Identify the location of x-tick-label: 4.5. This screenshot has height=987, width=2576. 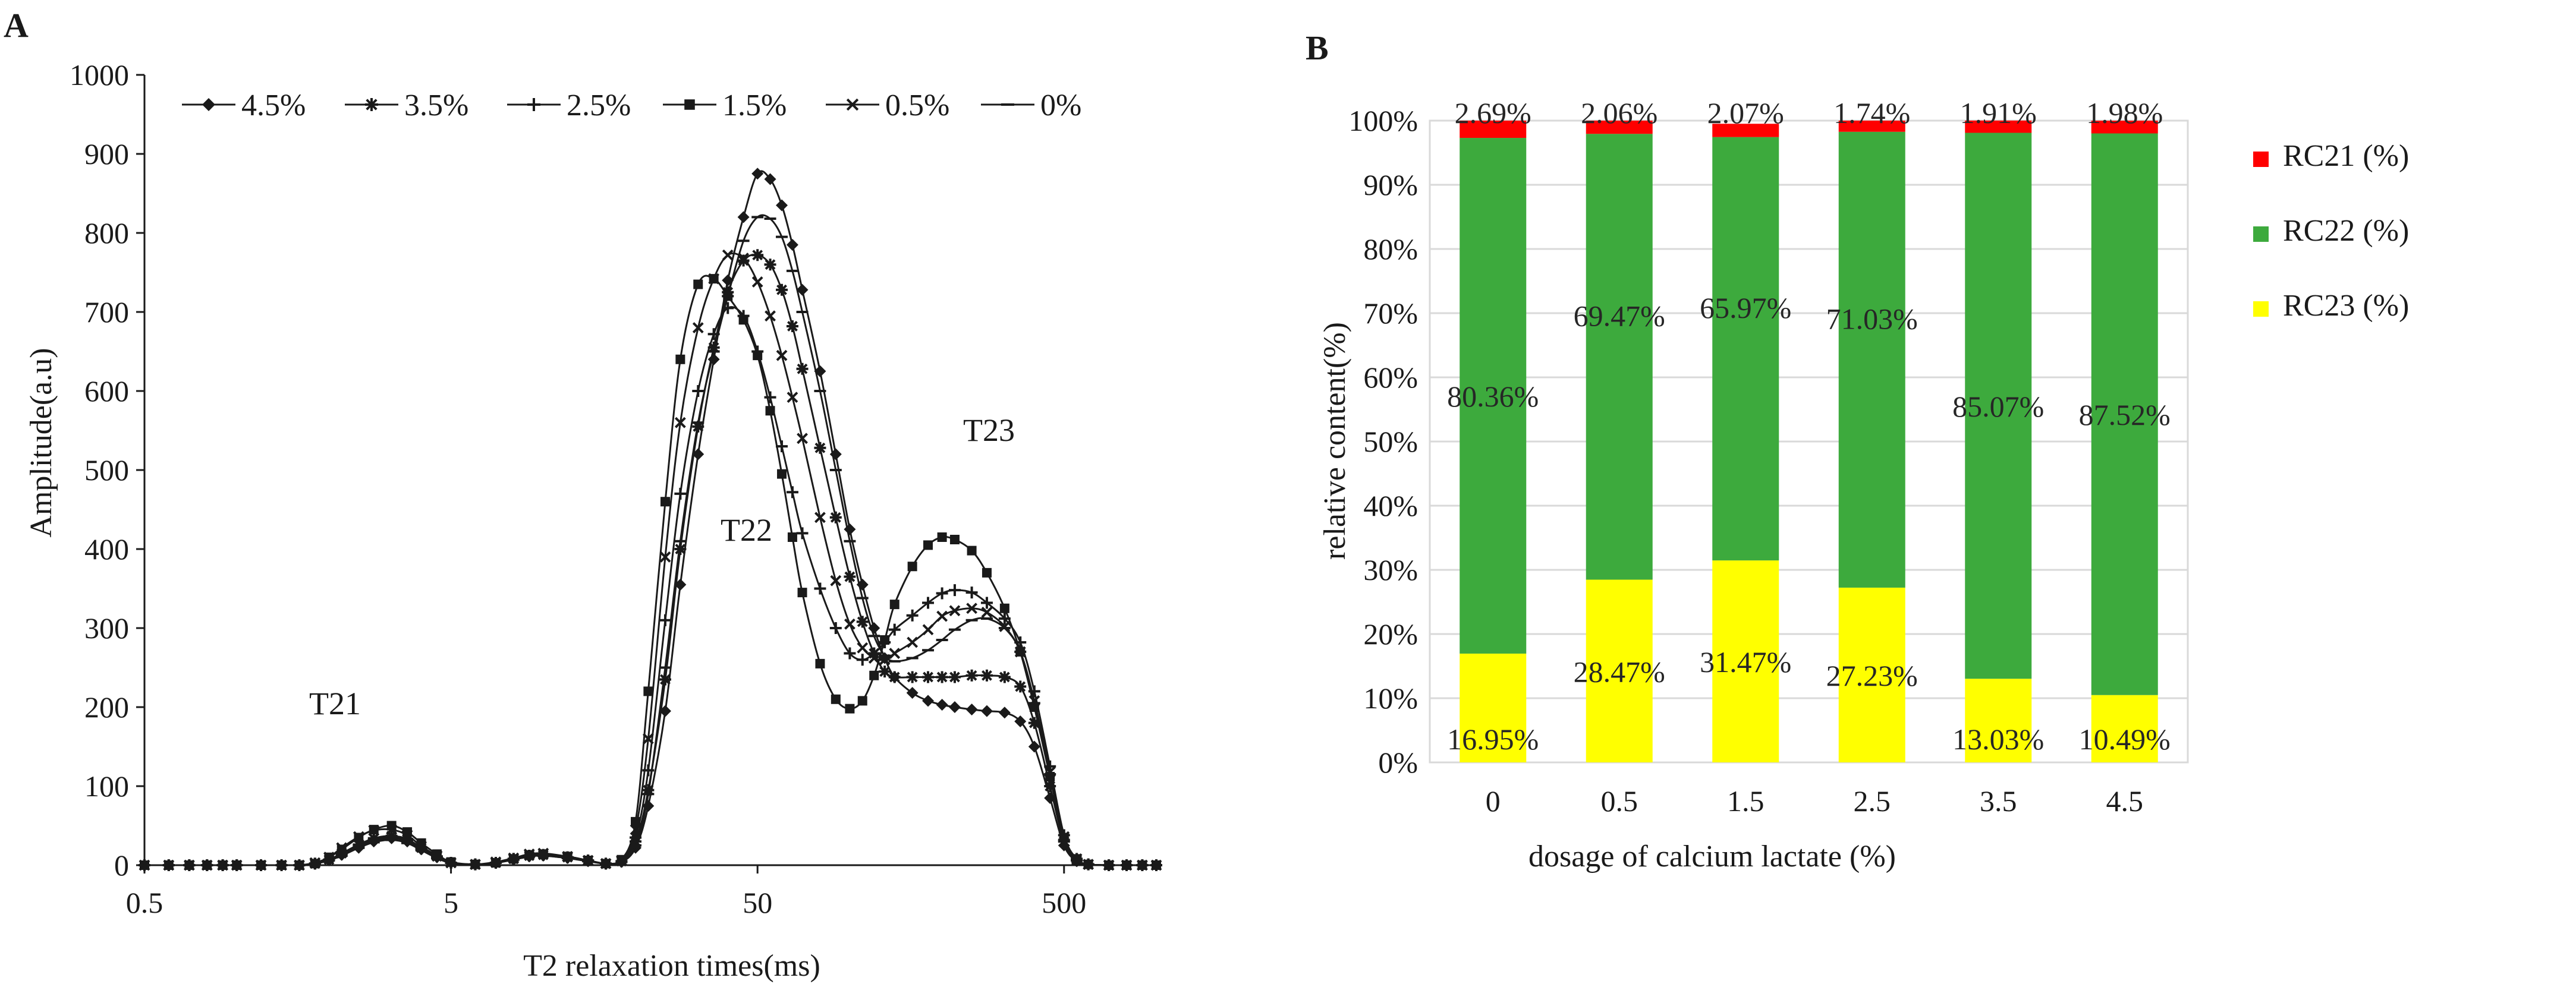
(2125, 801).